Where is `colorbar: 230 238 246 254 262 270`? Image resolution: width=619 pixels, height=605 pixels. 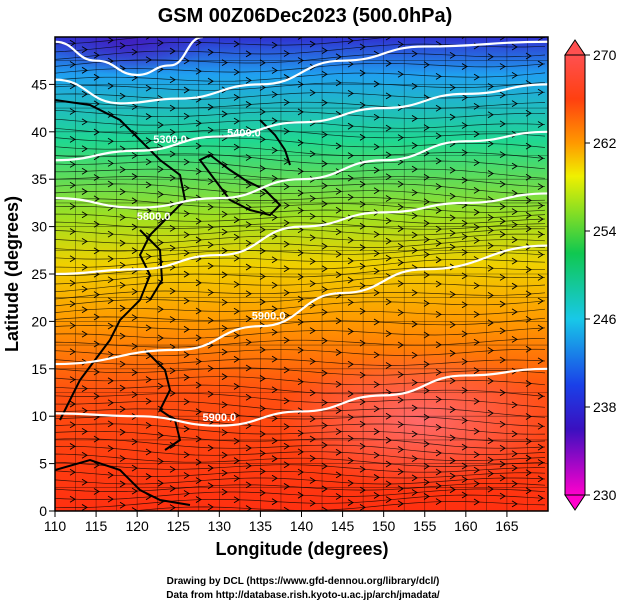
colorbar: 230 238 246 254 262 270 is located at coordinates (590, 275).